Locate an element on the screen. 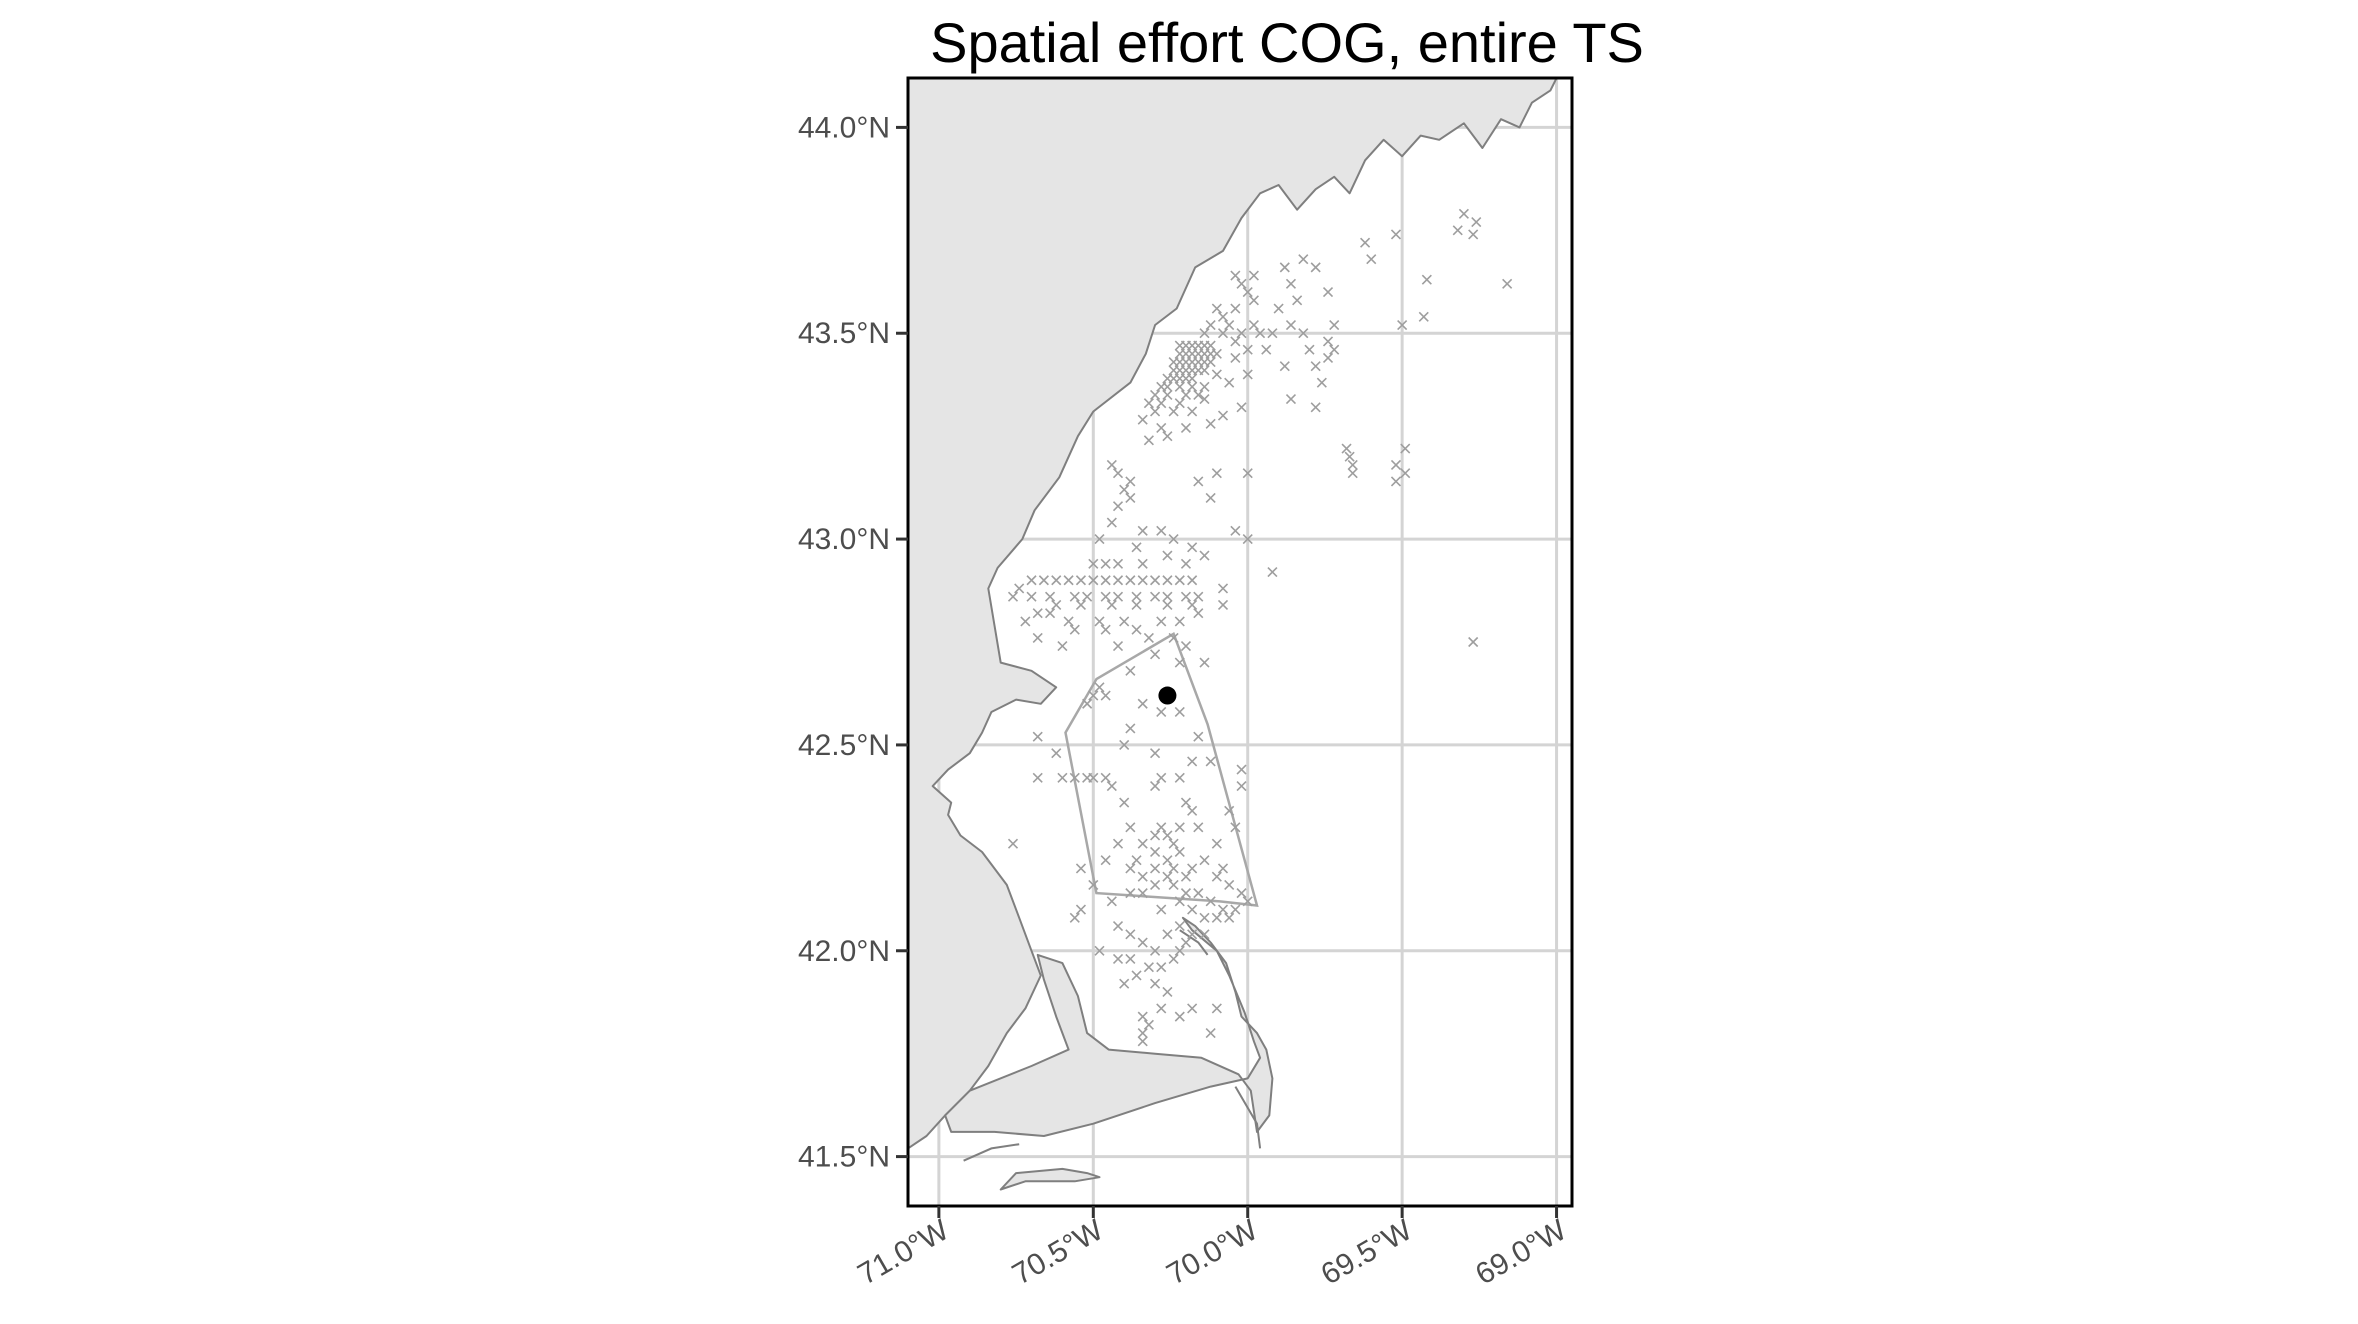  y-tick-label: 42.0°N is located at coordinates (844, 951).